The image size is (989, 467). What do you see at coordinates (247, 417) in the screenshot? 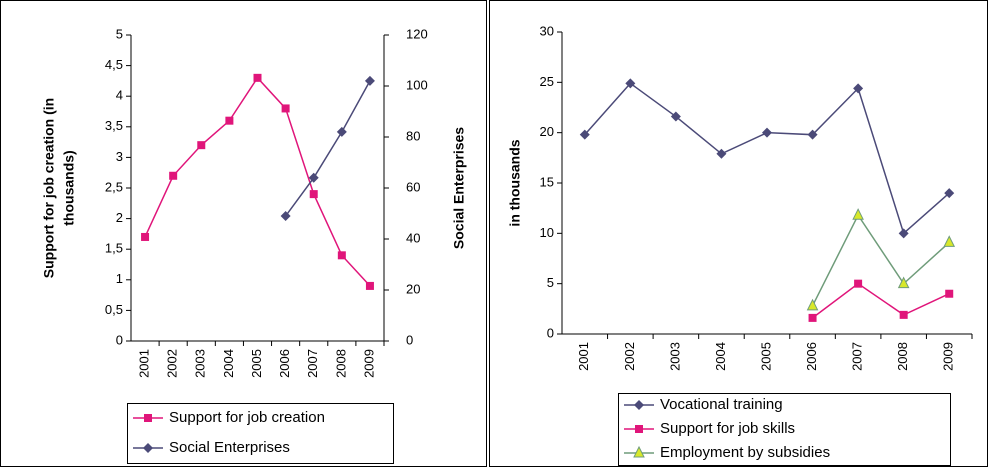
I see `legend-label: Support for job creation` at bounding box center [247, 417].